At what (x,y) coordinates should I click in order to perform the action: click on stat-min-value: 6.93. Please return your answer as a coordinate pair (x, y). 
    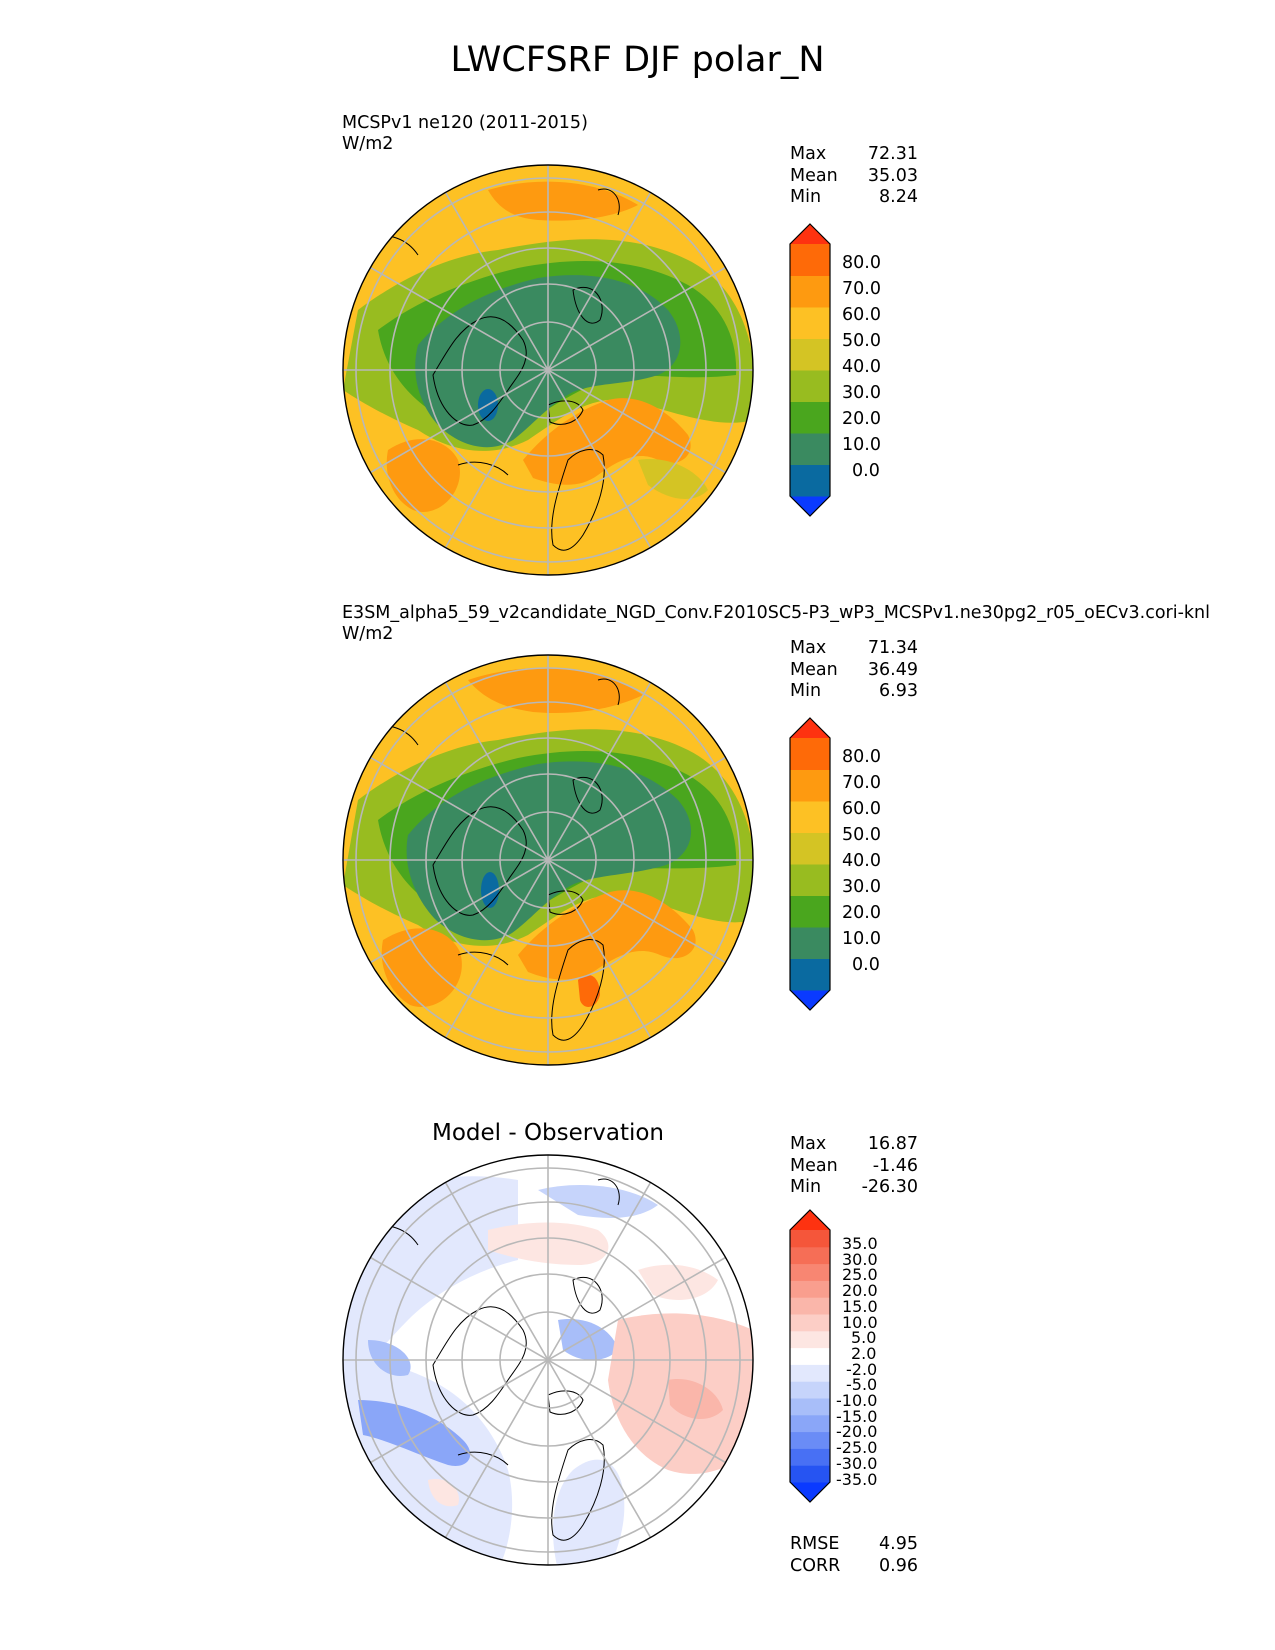
    Looking at the image, I should click on (898, 691).